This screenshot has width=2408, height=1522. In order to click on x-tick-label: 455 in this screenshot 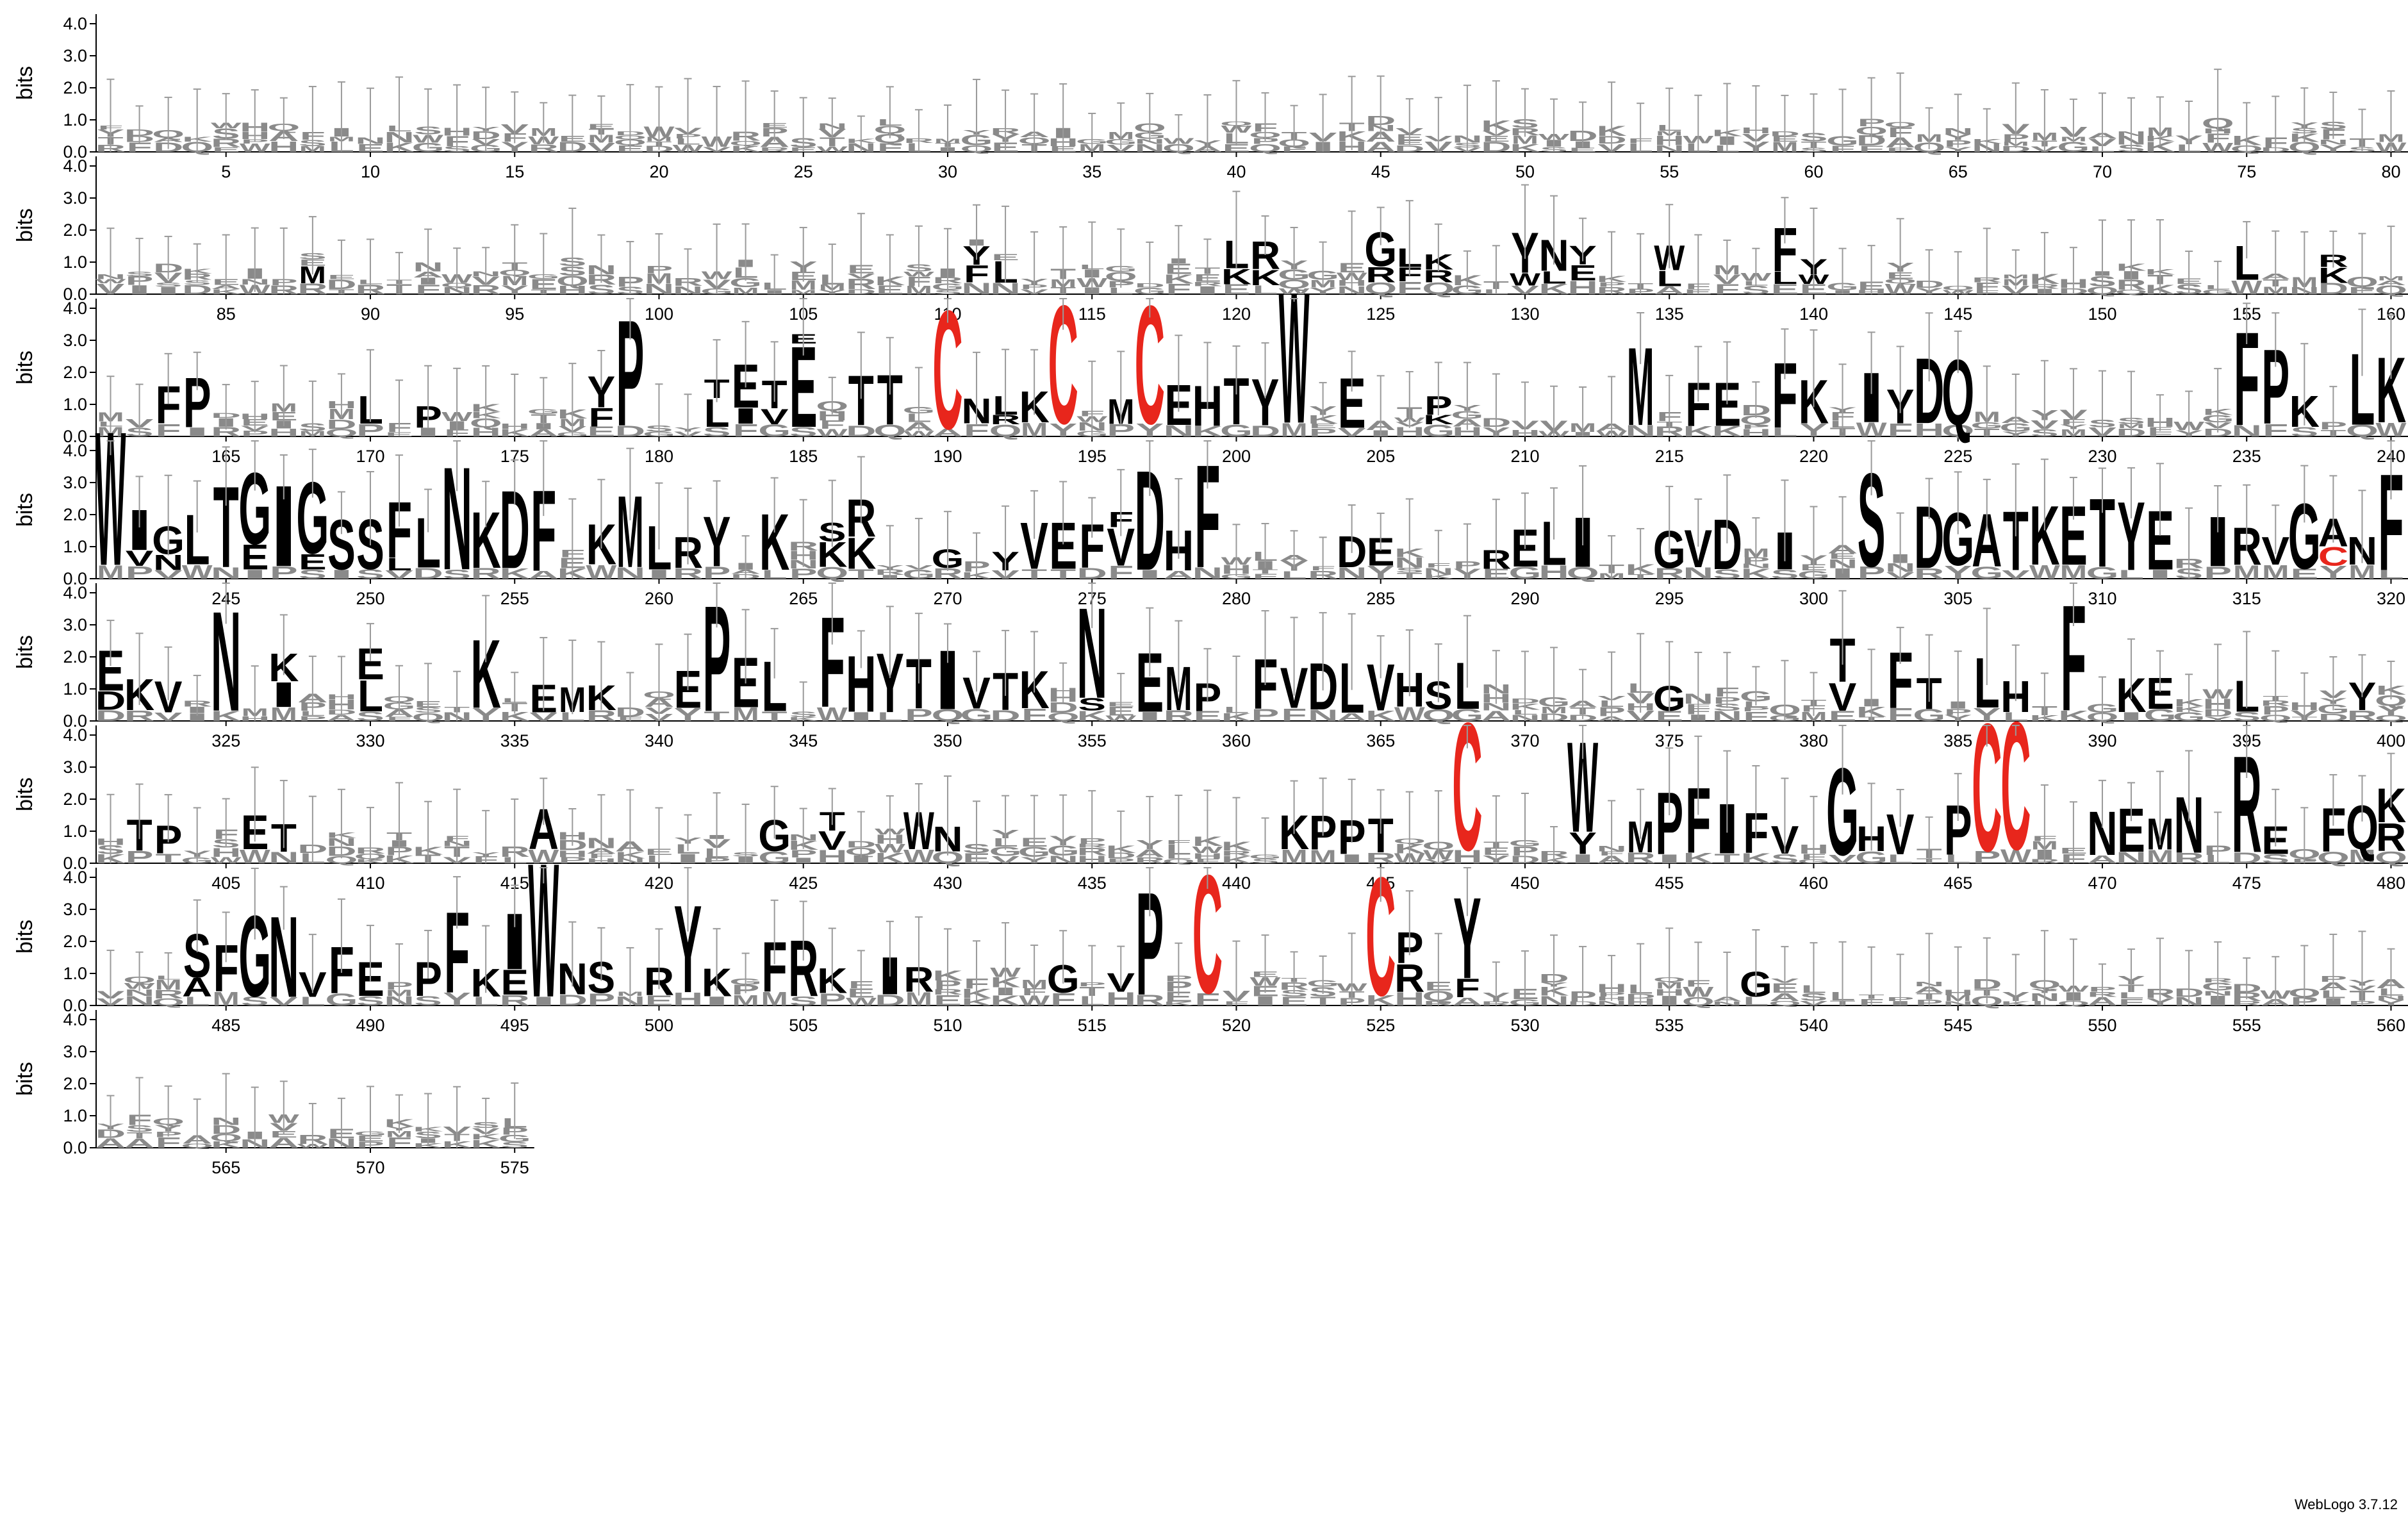, I will do `click(1670, 883)`.